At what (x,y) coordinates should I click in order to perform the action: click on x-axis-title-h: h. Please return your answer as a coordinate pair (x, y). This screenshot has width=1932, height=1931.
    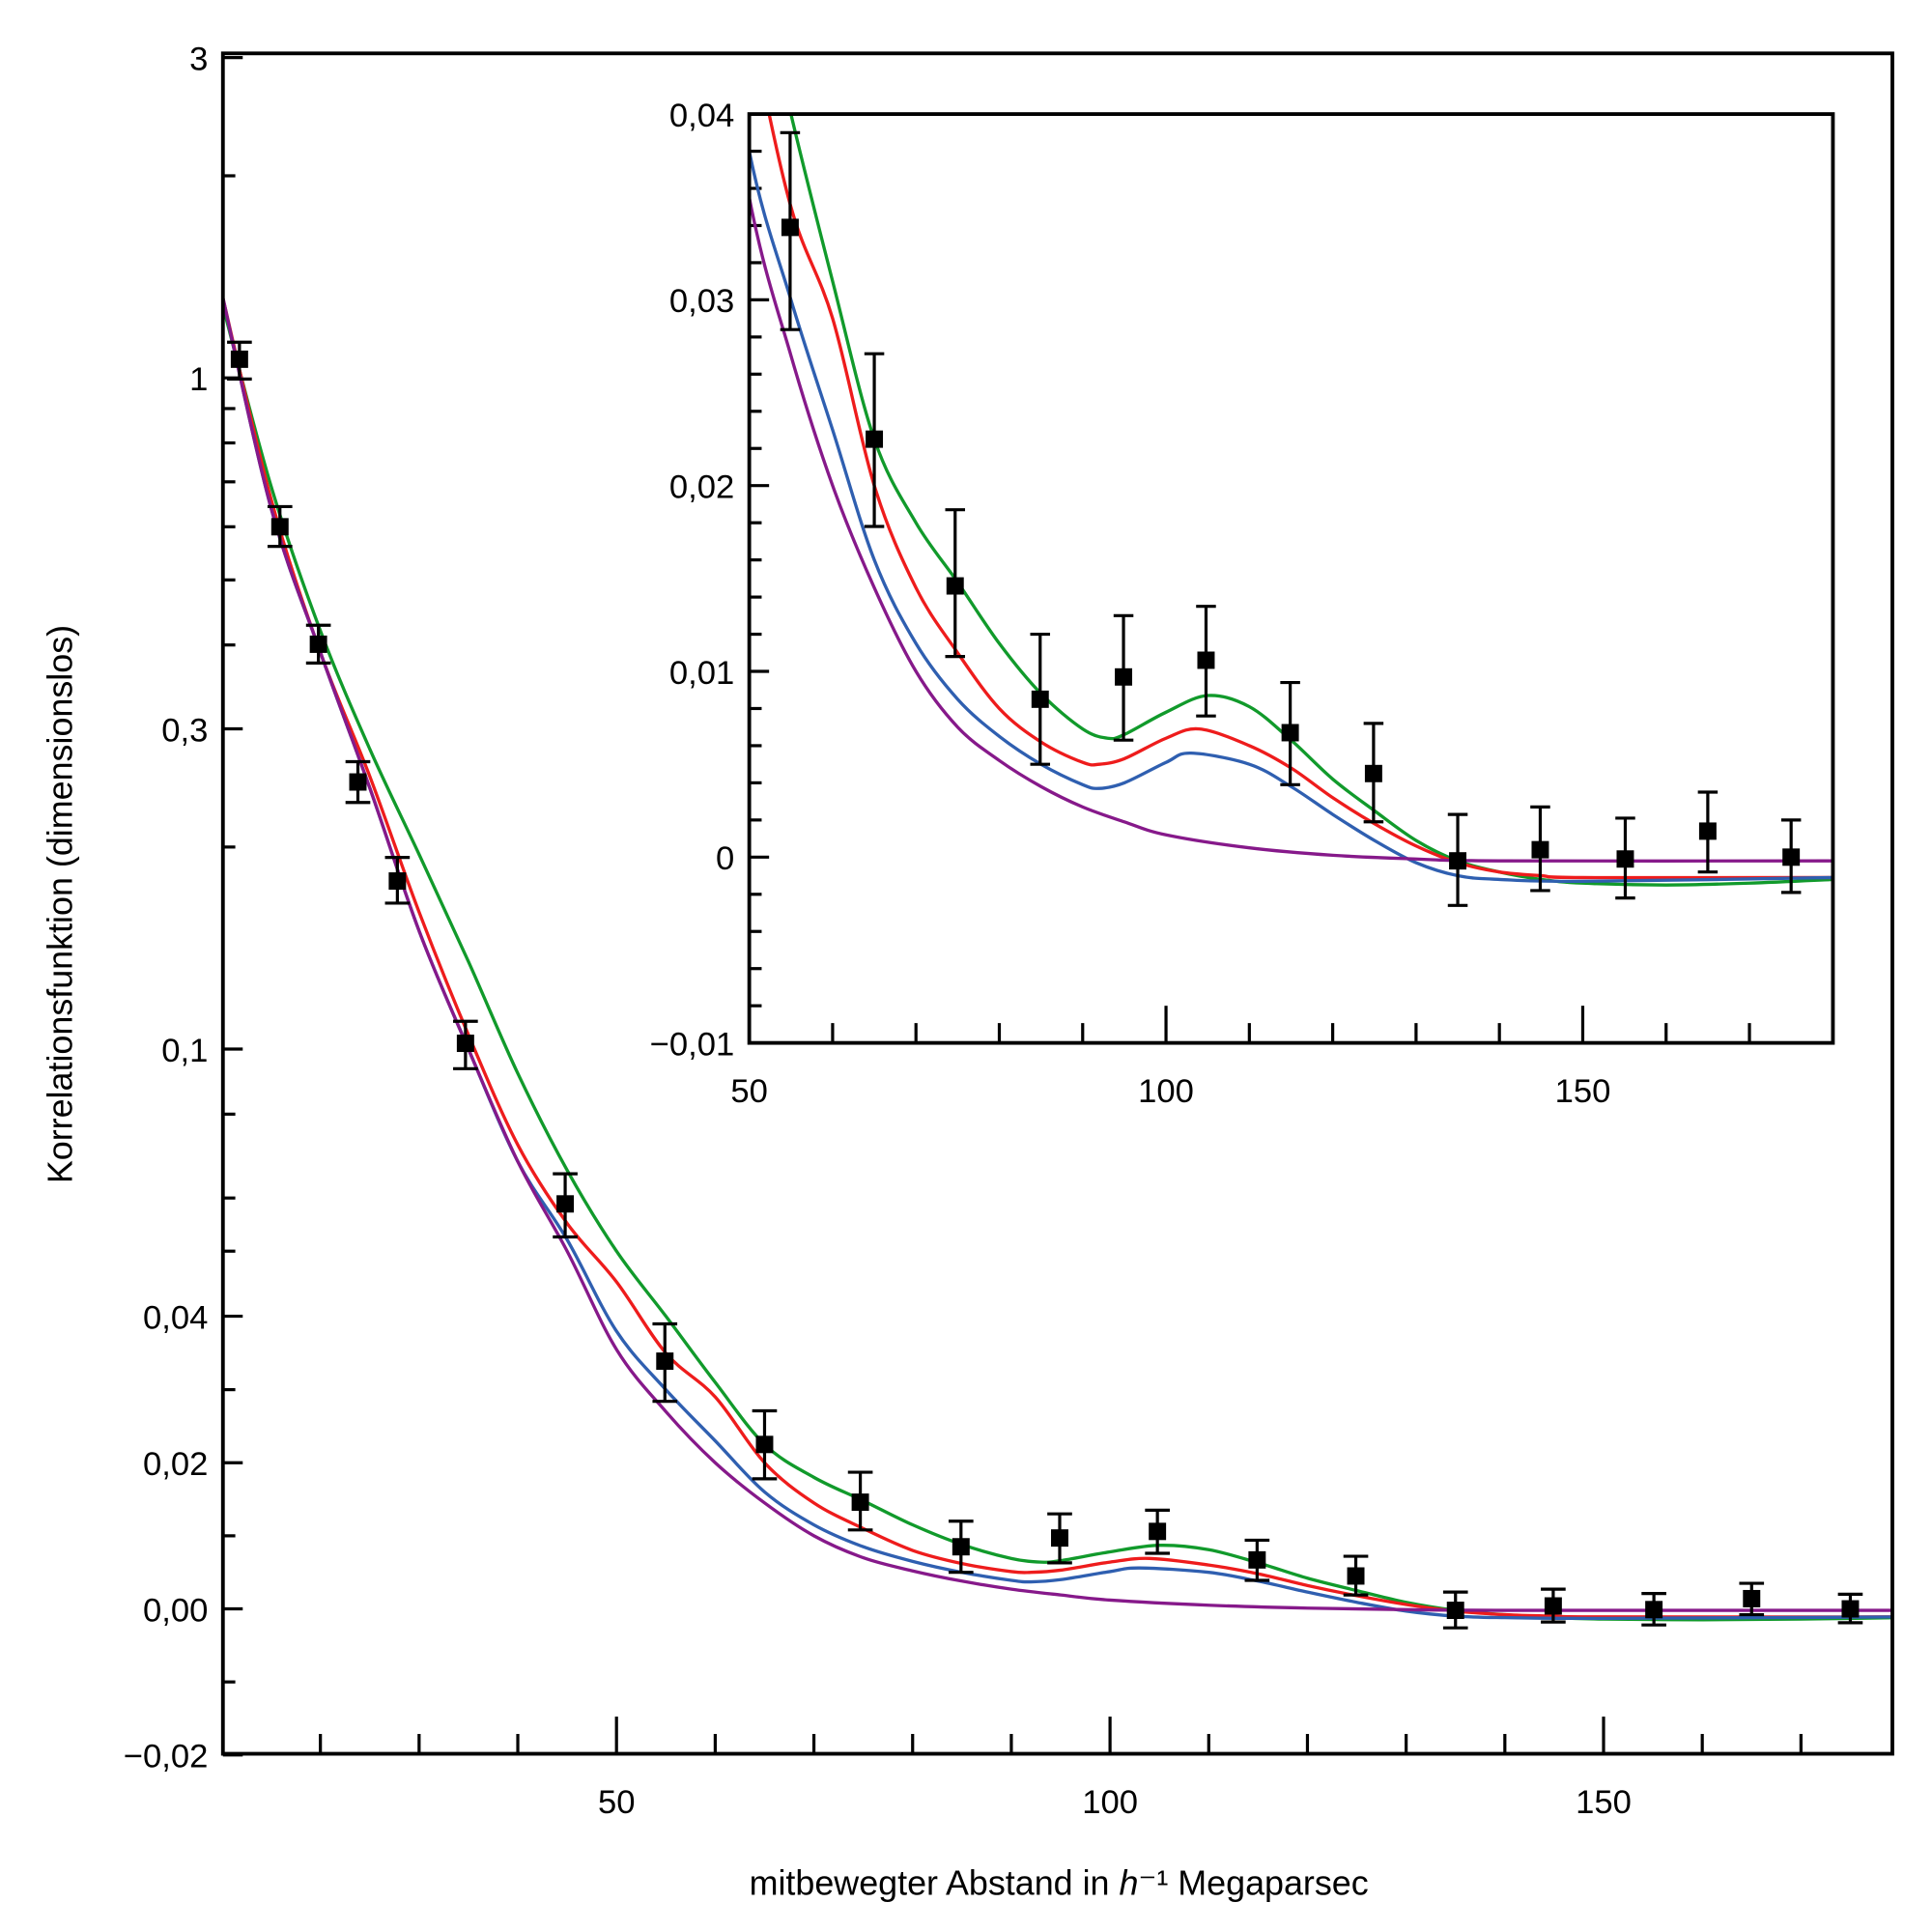
    Looking at the image, I should click on (1128, 1883).